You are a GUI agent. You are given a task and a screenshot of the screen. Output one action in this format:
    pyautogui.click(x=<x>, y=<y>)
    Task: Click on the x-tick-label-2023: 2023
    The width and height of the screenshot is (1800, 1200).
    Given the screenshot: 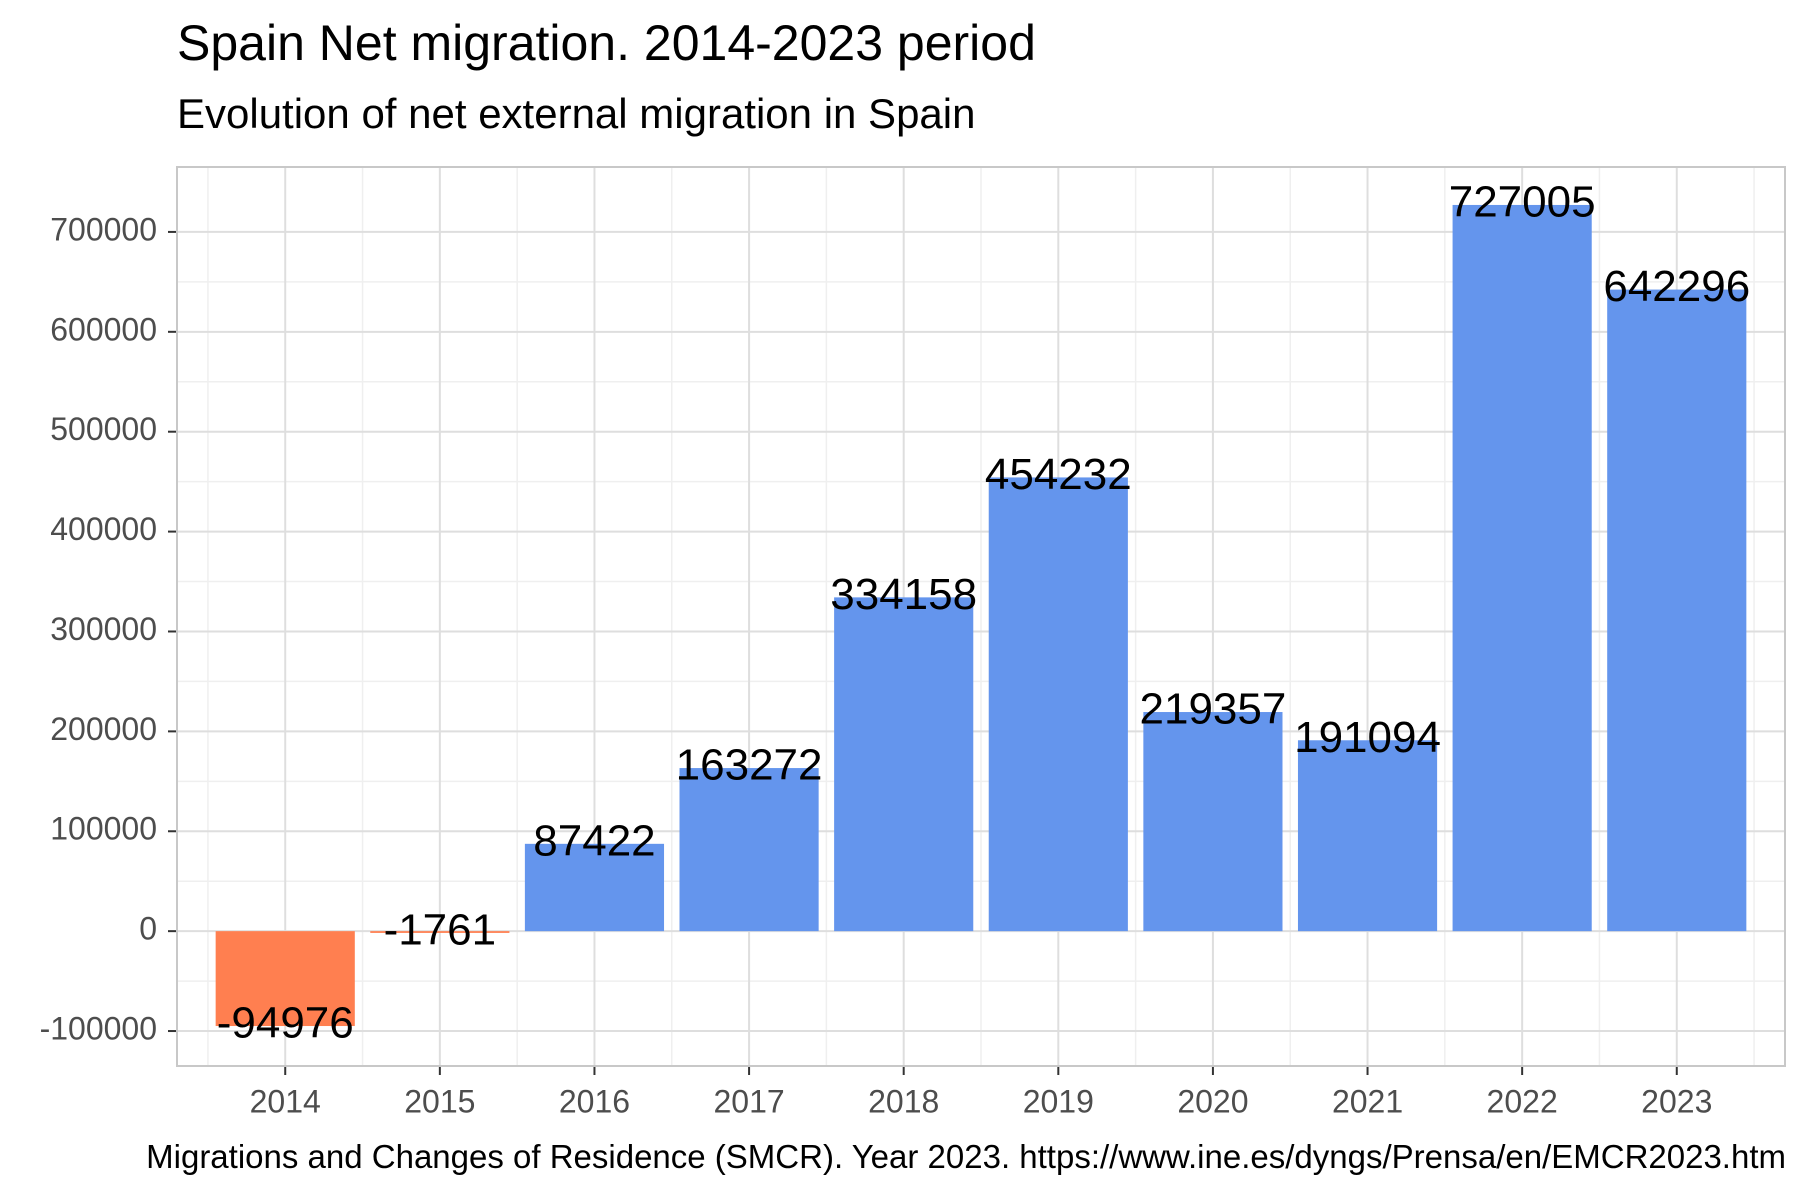 What is the action you would take?
    pyautogui.click(x=1676, y=1101)
    